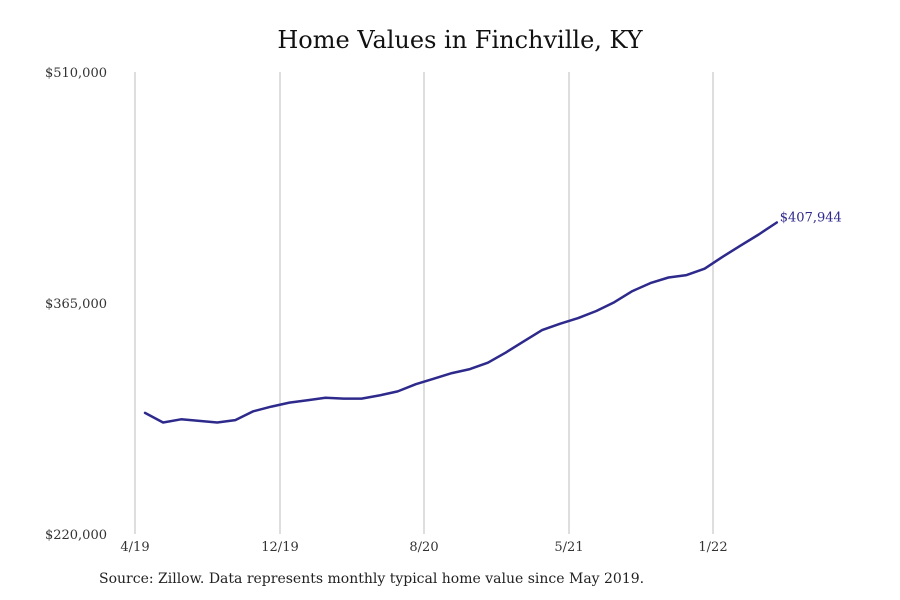 This screenshot has height=600, width=900. I want to click on end-value-label: $407,944, so click(811, 218).